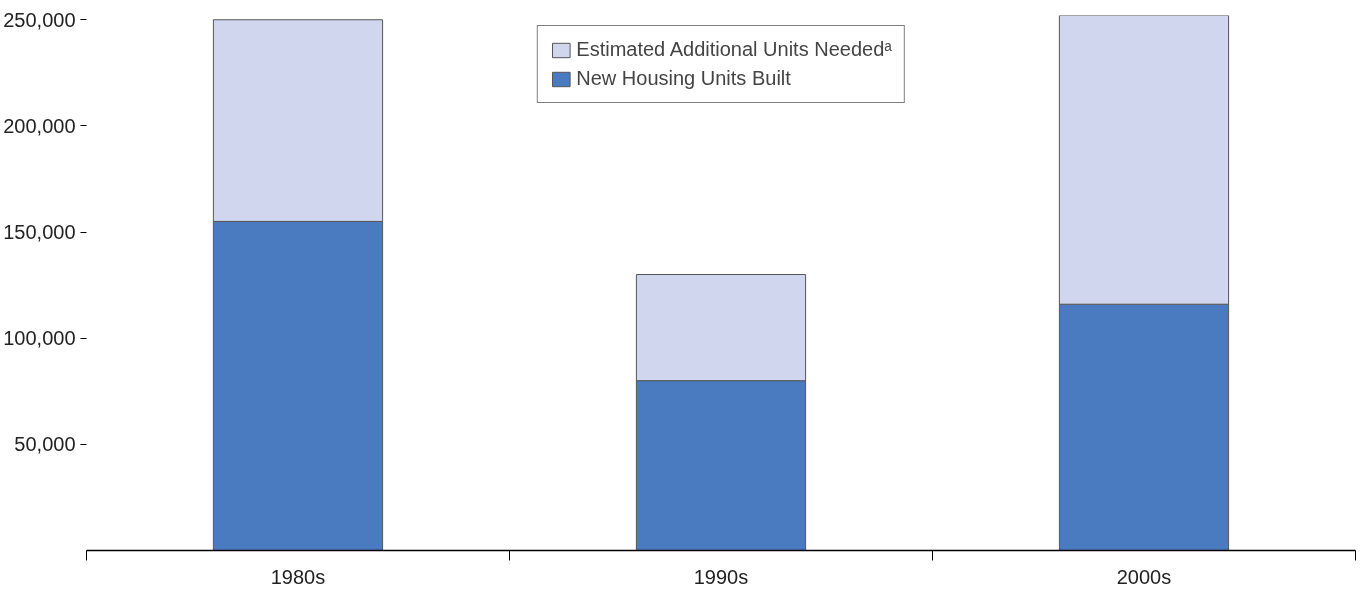 This screenshot has height=599, width=1369. I want to click on legend-label: New Housing Units Built, so click(683, 78).